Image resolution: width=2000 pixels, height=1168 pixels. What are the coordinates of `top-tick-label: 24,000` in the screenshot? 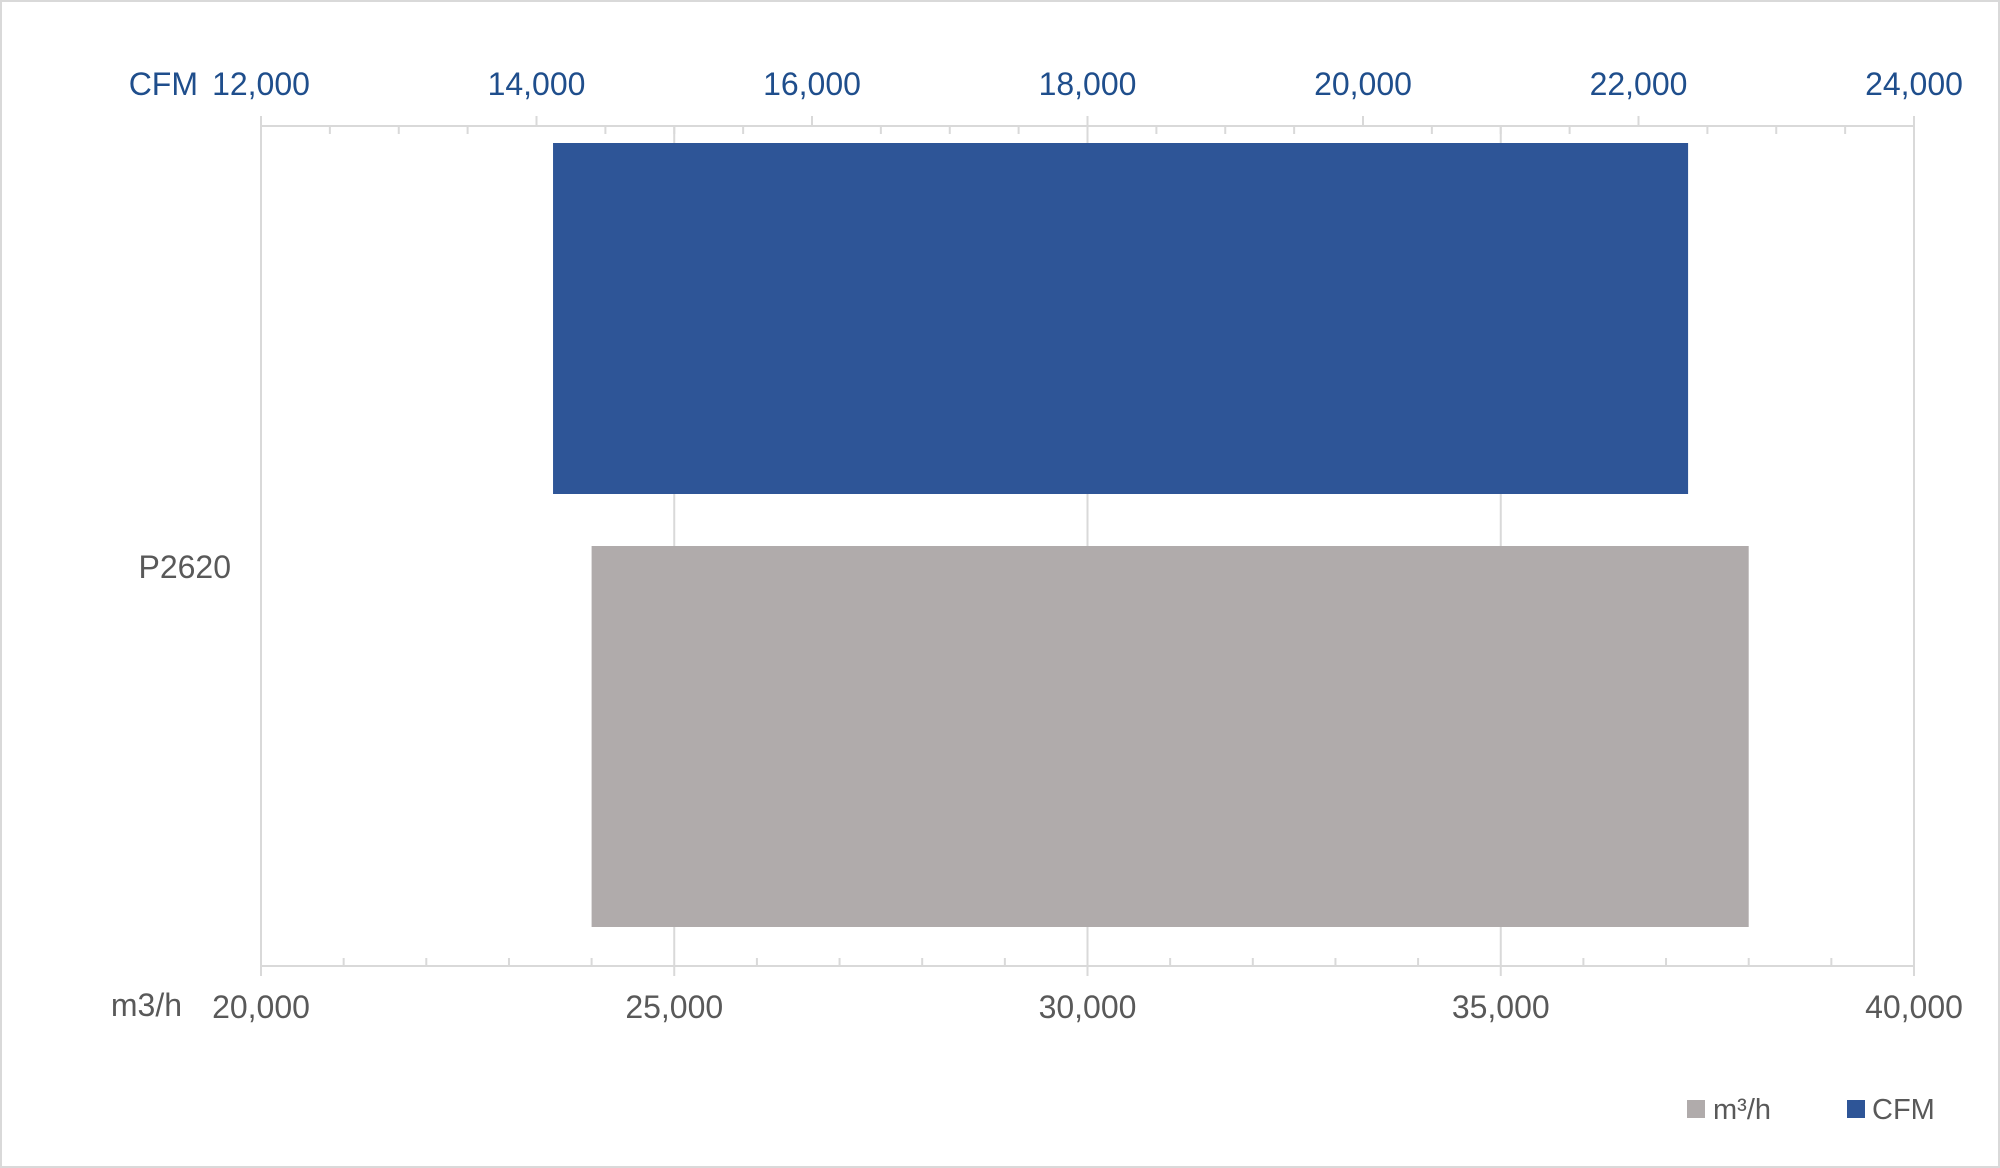 It's located at (1914, 84).